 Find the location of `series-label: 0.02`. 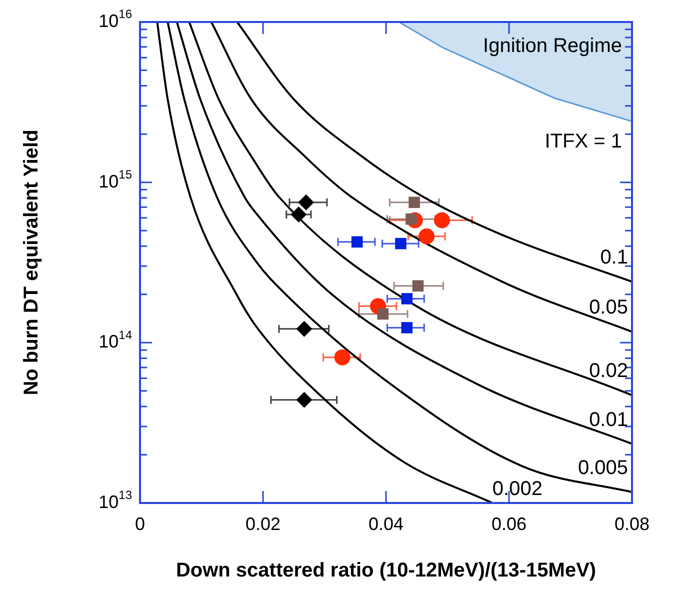

series-label: 0.02 is located at coordinates (608, 371).